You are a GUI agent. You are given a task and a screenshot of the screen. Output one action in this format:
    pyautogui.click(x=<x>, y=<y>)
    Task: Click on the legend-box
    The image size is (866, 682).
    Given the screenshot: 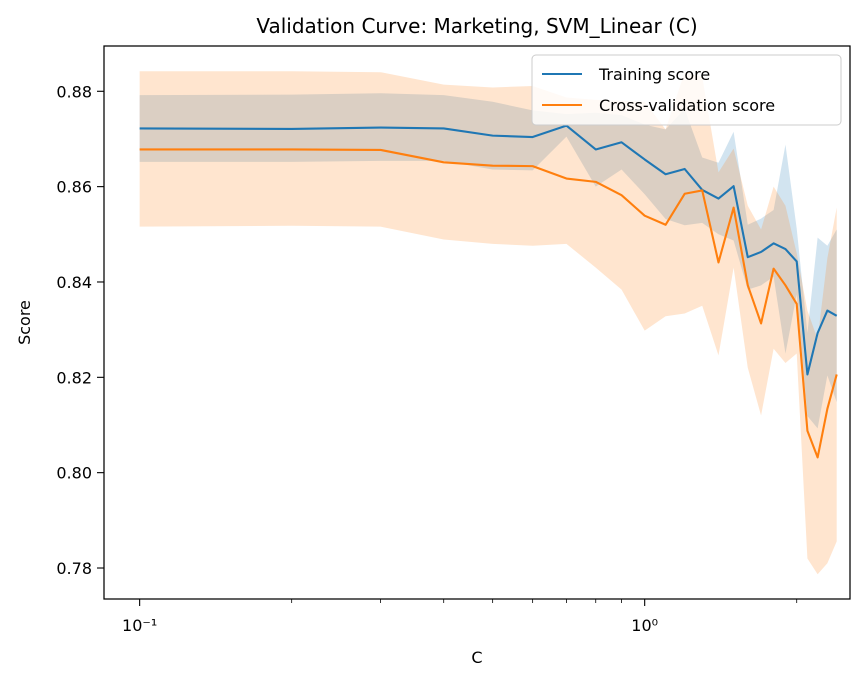 What is the action you would take?
    pyautogui.click(x=686, y=90)
    